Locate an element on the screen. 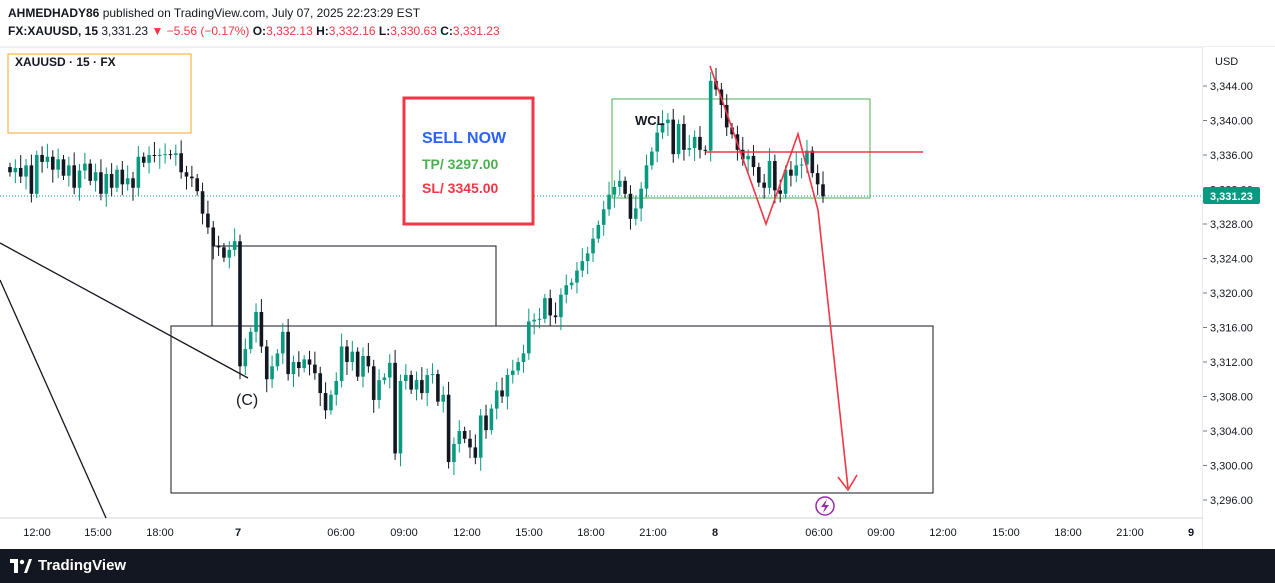  legend-box is located at coordinates (99, 93).